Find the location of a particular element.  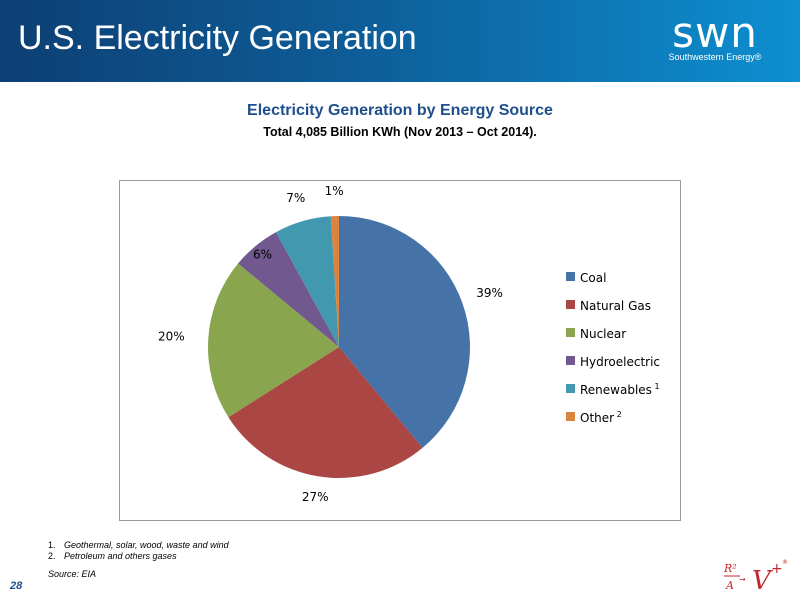

legend-swatch-coal is located at coordinates (570, 276).